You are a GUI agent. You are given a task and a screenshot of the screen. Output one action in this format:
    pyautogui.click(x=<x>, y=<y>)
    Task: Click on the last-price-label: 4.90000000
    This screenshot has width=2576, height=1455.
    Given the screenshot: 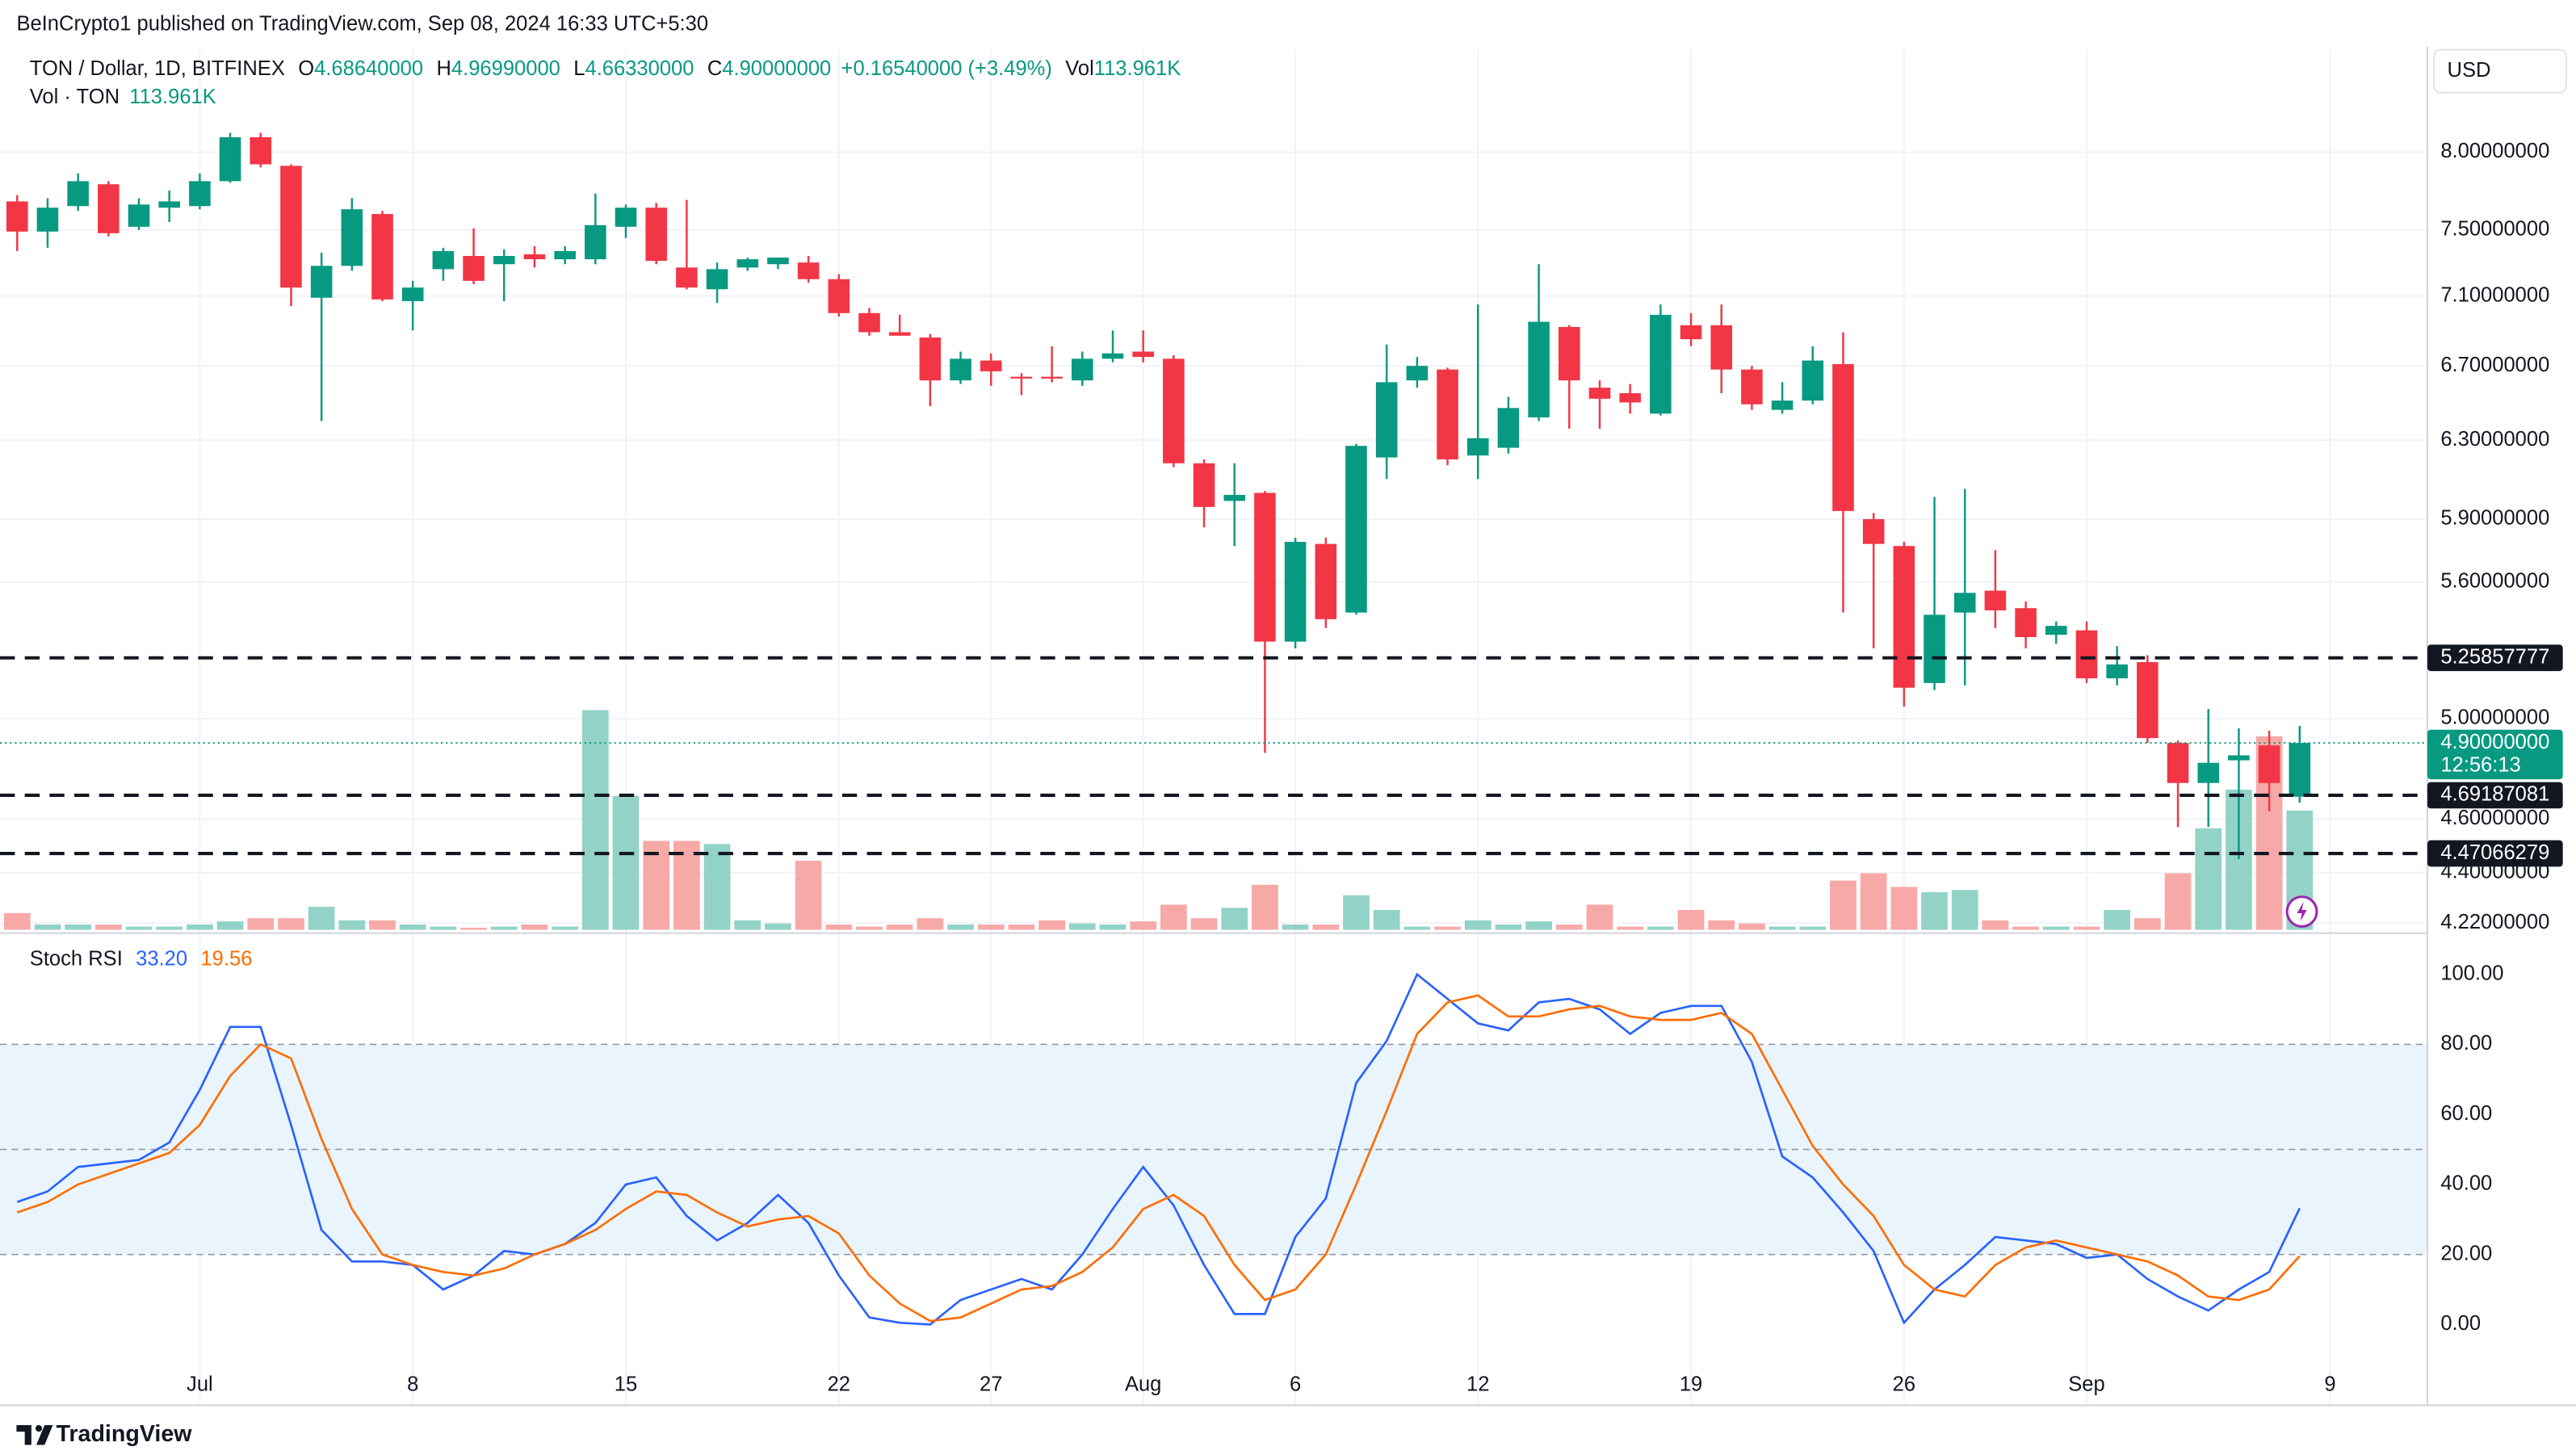 What is the action you would take?
    pyautogui.click(x=2494, y=742)
    